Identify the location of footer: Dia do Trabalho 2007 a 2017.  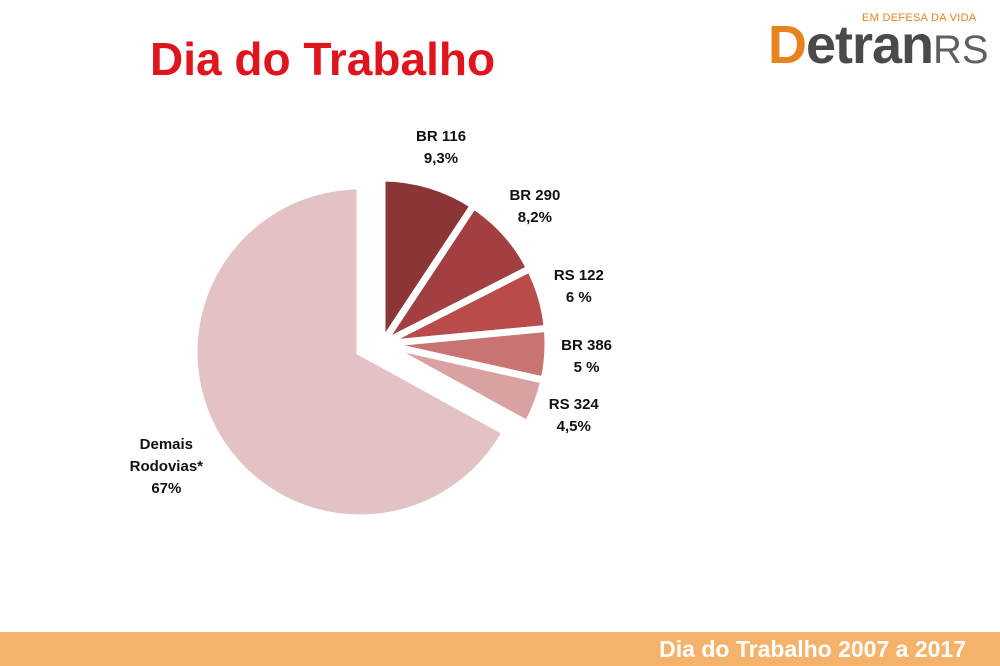
(500, 649).